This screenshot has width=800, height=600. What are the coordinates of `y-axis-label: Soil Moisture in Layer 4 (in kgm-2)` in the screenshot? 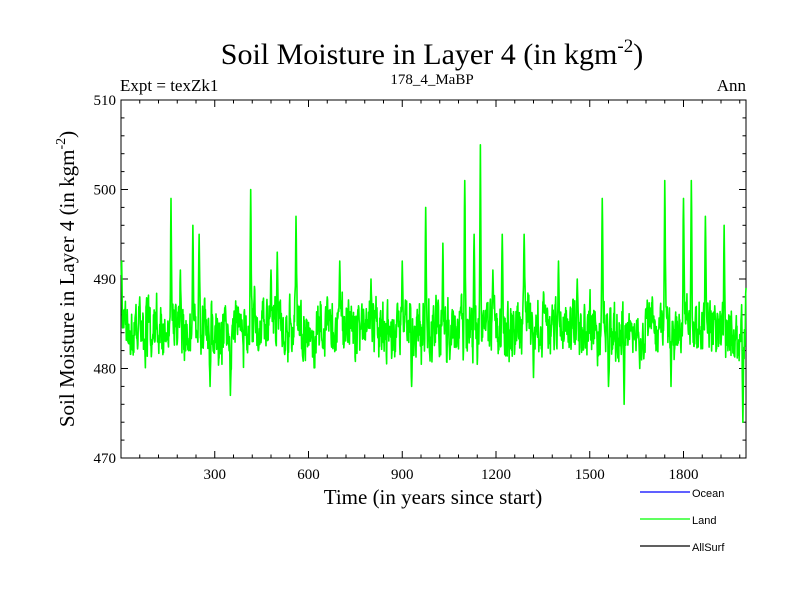 It's located at (66, 279).